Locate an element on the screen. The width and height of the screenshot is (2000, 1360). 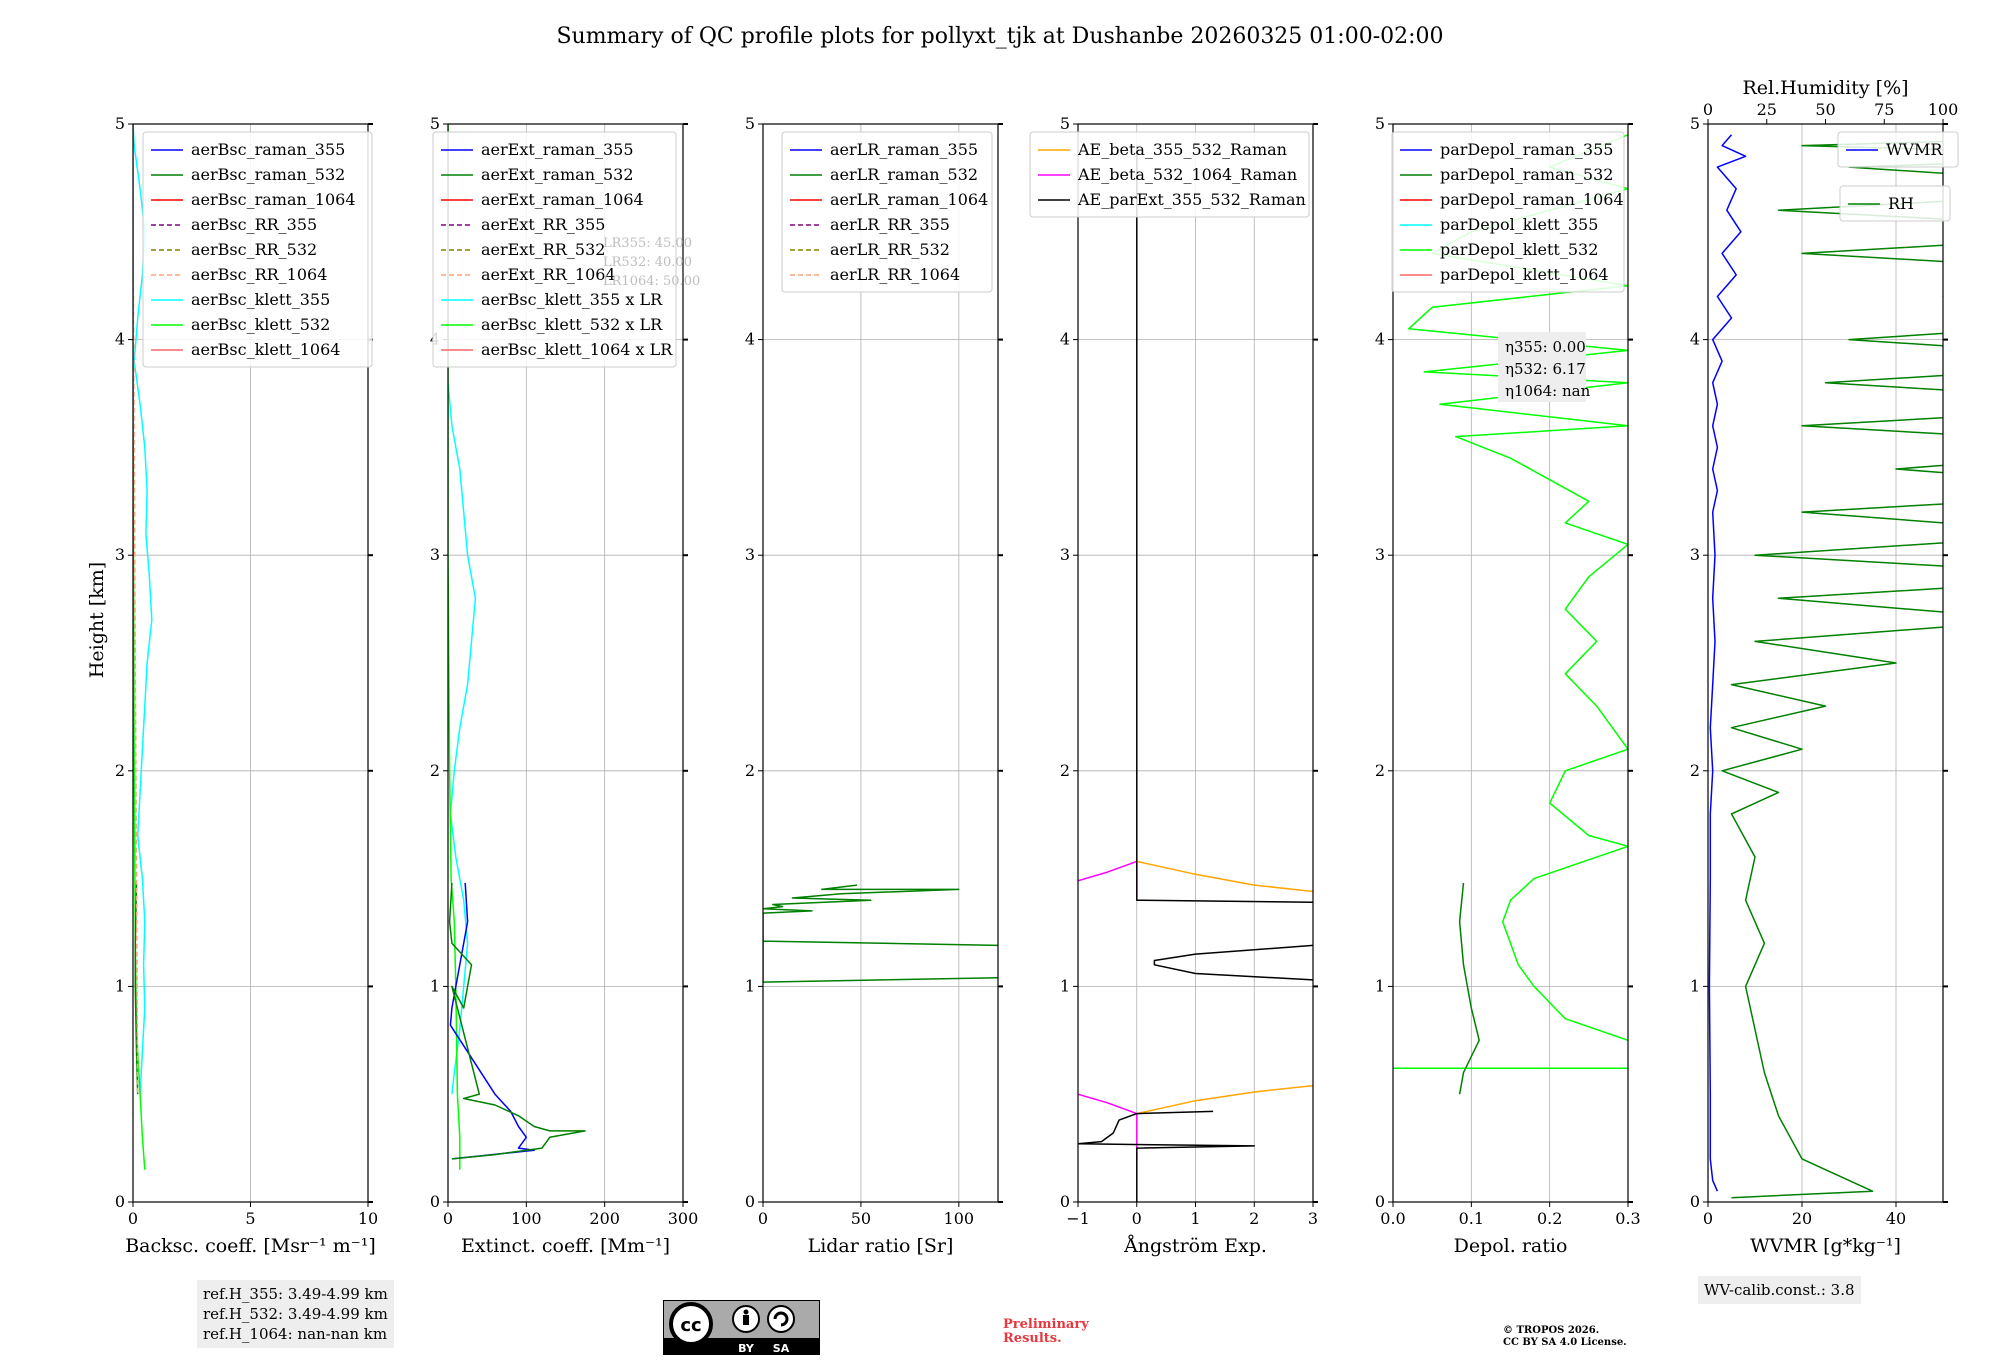
ext-legend-label: aerExt_RR_355 is located at coordinates (543, 224).